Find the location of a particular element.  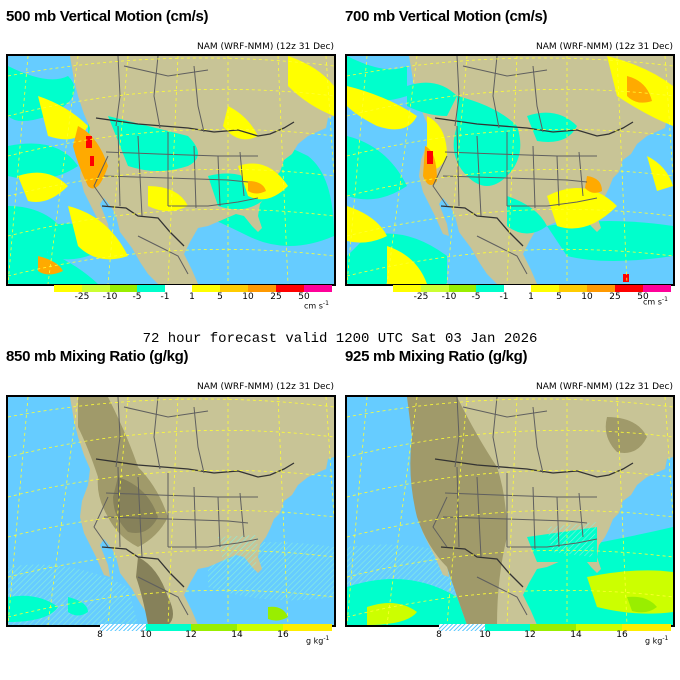

colorbar-925mb is located at coordinates (555, 627).